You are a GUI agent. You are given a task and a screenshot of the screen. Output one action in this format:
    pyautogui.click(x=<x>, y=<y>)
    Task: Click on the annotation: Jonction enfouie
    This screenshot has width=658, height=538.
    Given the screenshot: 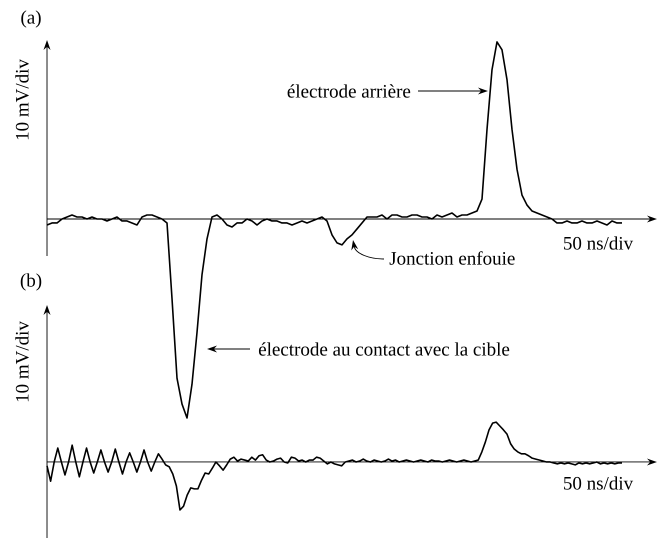 What is the action you would take?
    pyautogui.click(x=452, y=257)
    